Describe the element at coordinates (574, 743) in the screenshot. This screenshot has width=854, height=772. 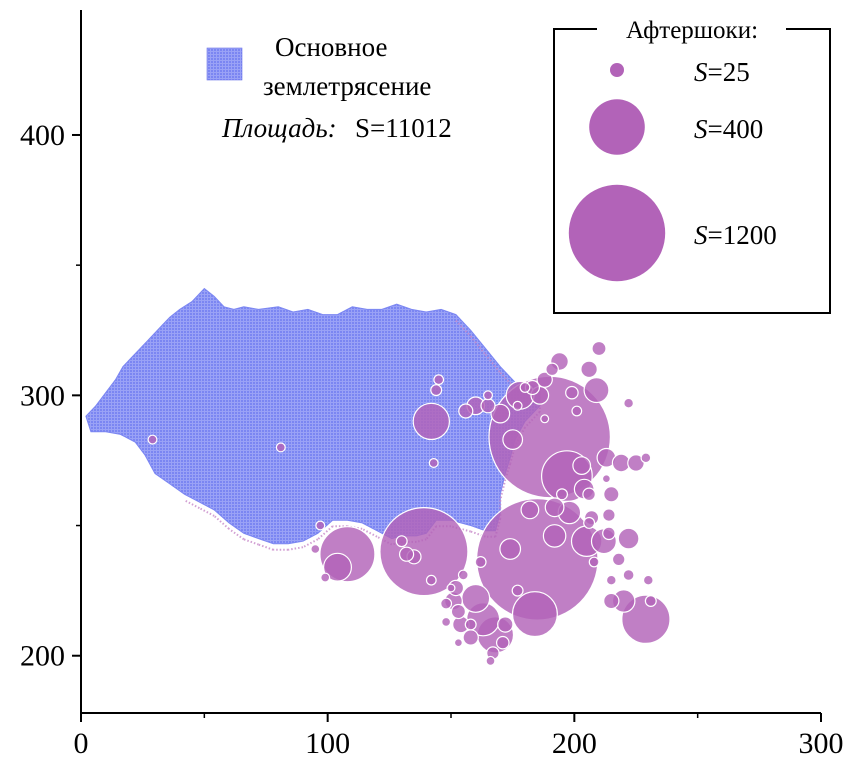
I see `x-tick-label: 200` at that location.